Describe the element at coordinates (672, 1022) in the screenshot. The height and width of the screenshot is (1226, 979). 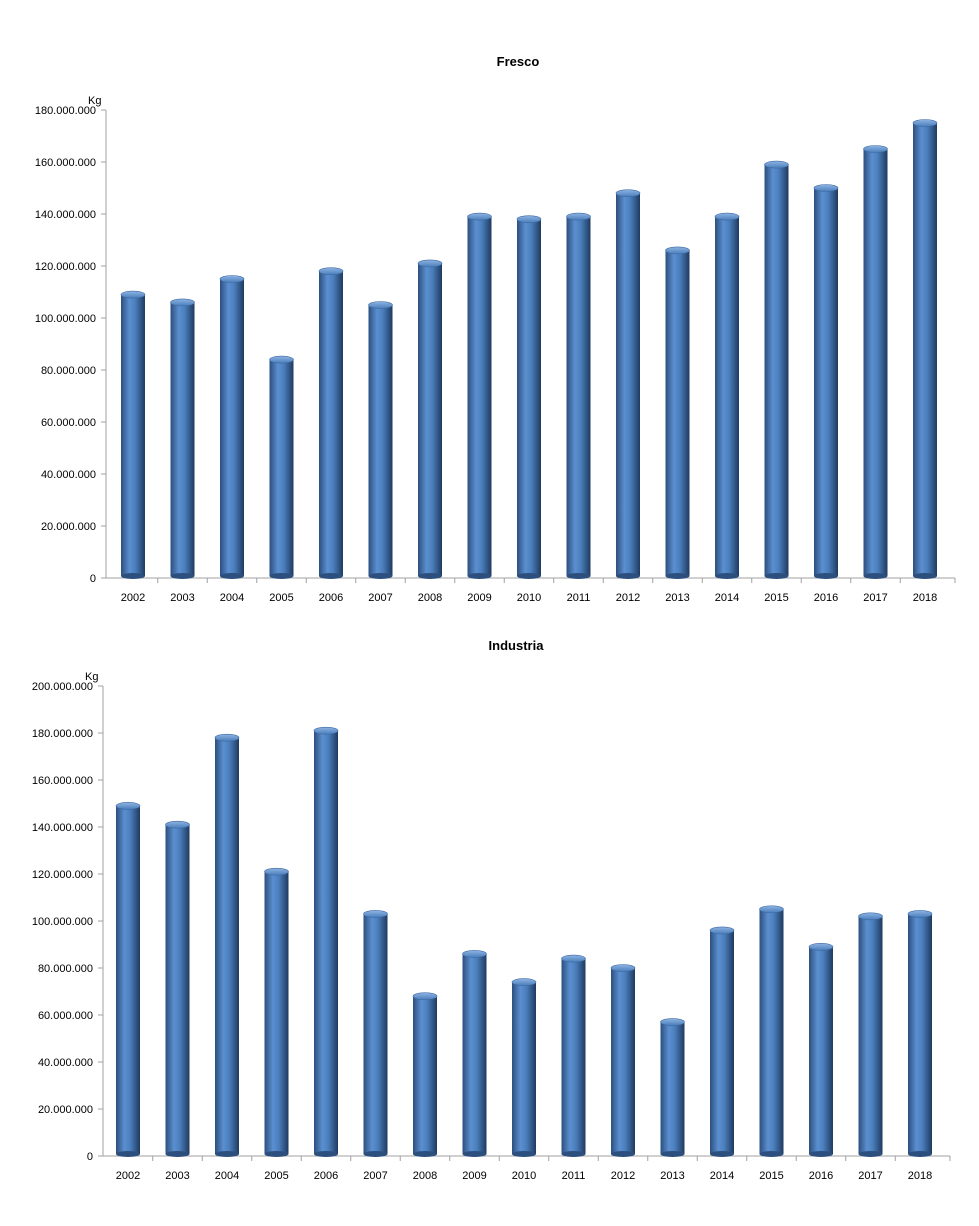
I see `bar-cap-2013` at that location.